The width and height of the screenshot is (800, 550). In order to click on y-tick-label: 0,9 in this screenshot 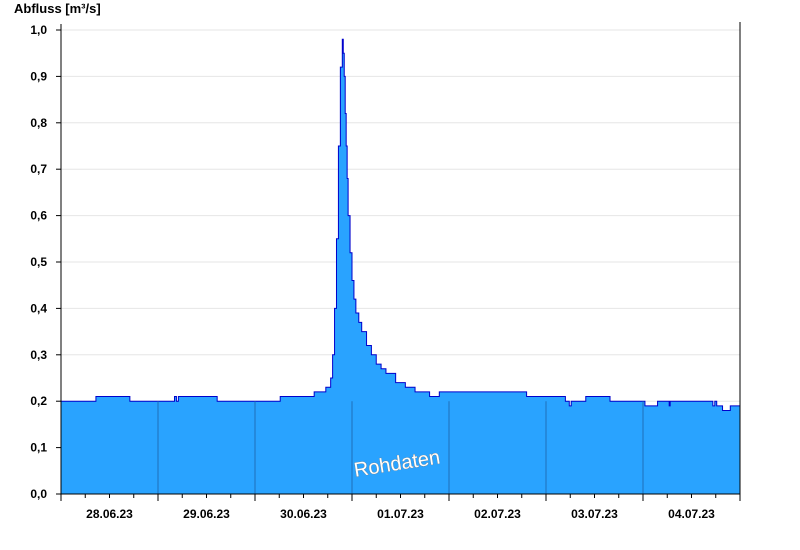, I will do `click(38, 76)`.